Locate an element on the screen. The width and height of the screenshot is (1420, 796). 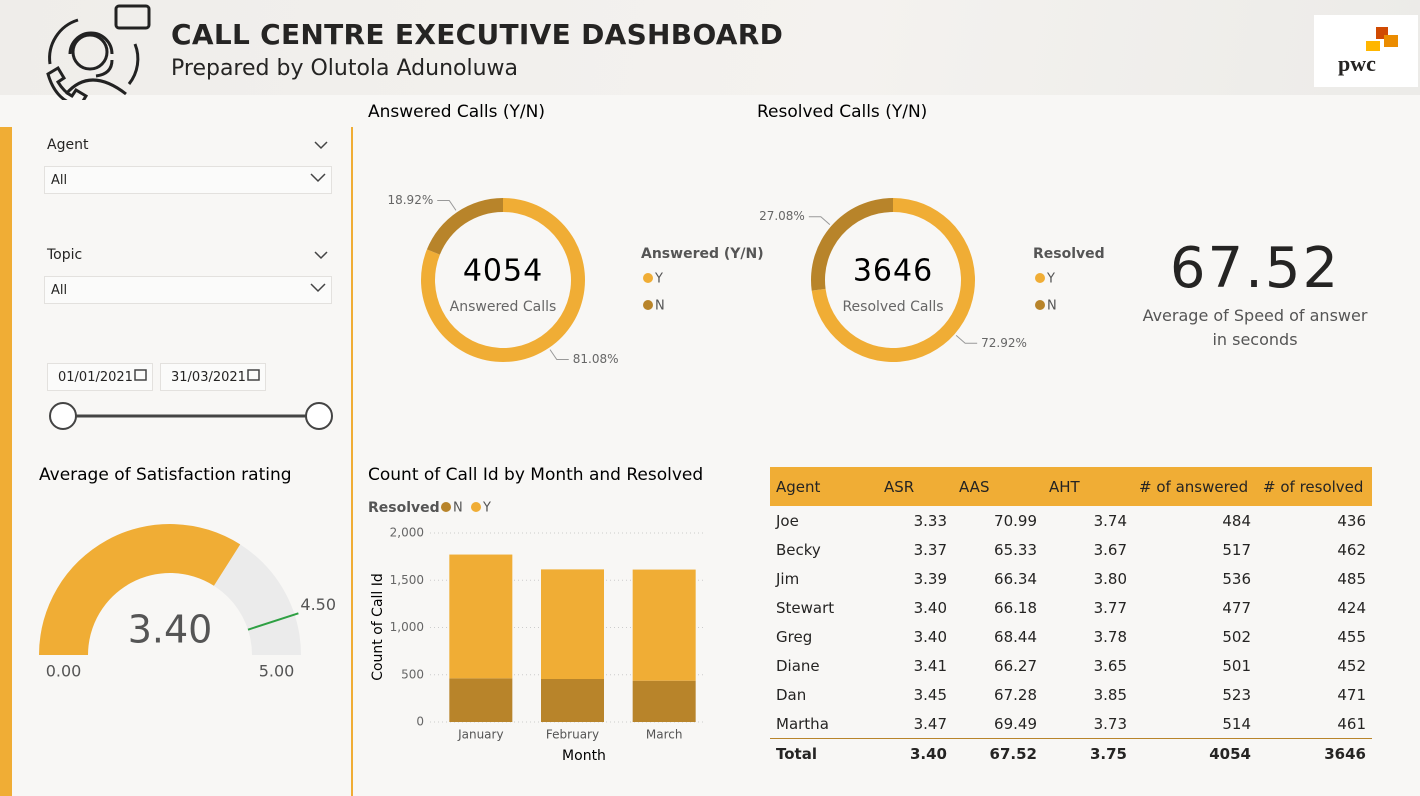
cell: 502 is located at coordinates (1236, 636).